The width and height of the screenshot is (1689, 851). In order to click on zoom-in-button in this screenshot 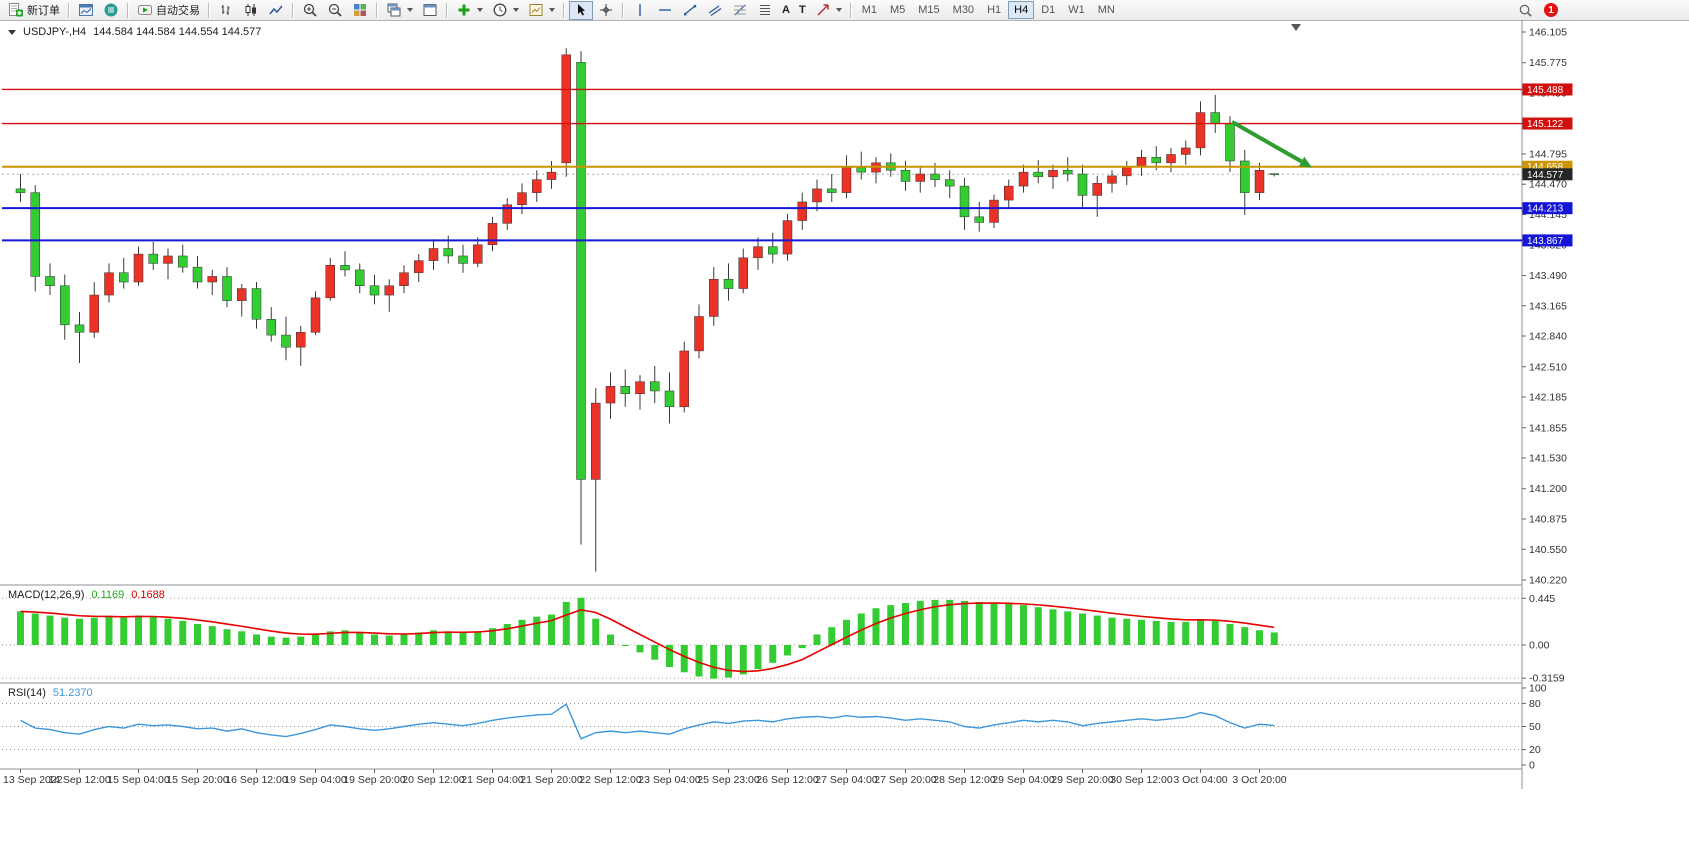, I will do `click(310, 10)`.